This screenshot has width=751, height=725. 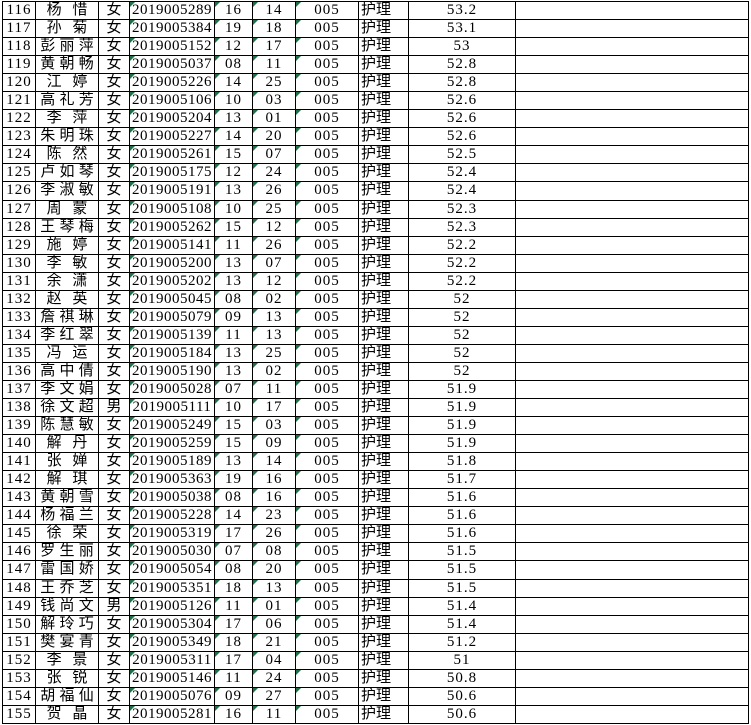 What do you see at coordinates (172, 173) in the screenshot?
I see `cell-exam-id: 2019005175` at bounding box center [172, 173].